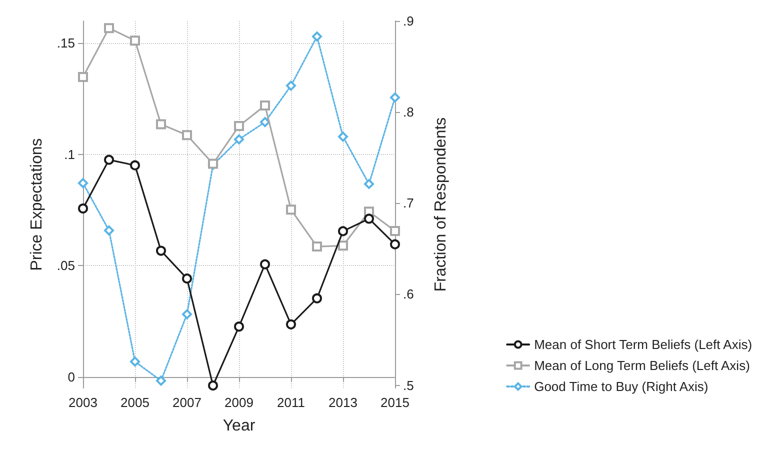  I want to click on x-tick-label: 2009, so click(239, 402).